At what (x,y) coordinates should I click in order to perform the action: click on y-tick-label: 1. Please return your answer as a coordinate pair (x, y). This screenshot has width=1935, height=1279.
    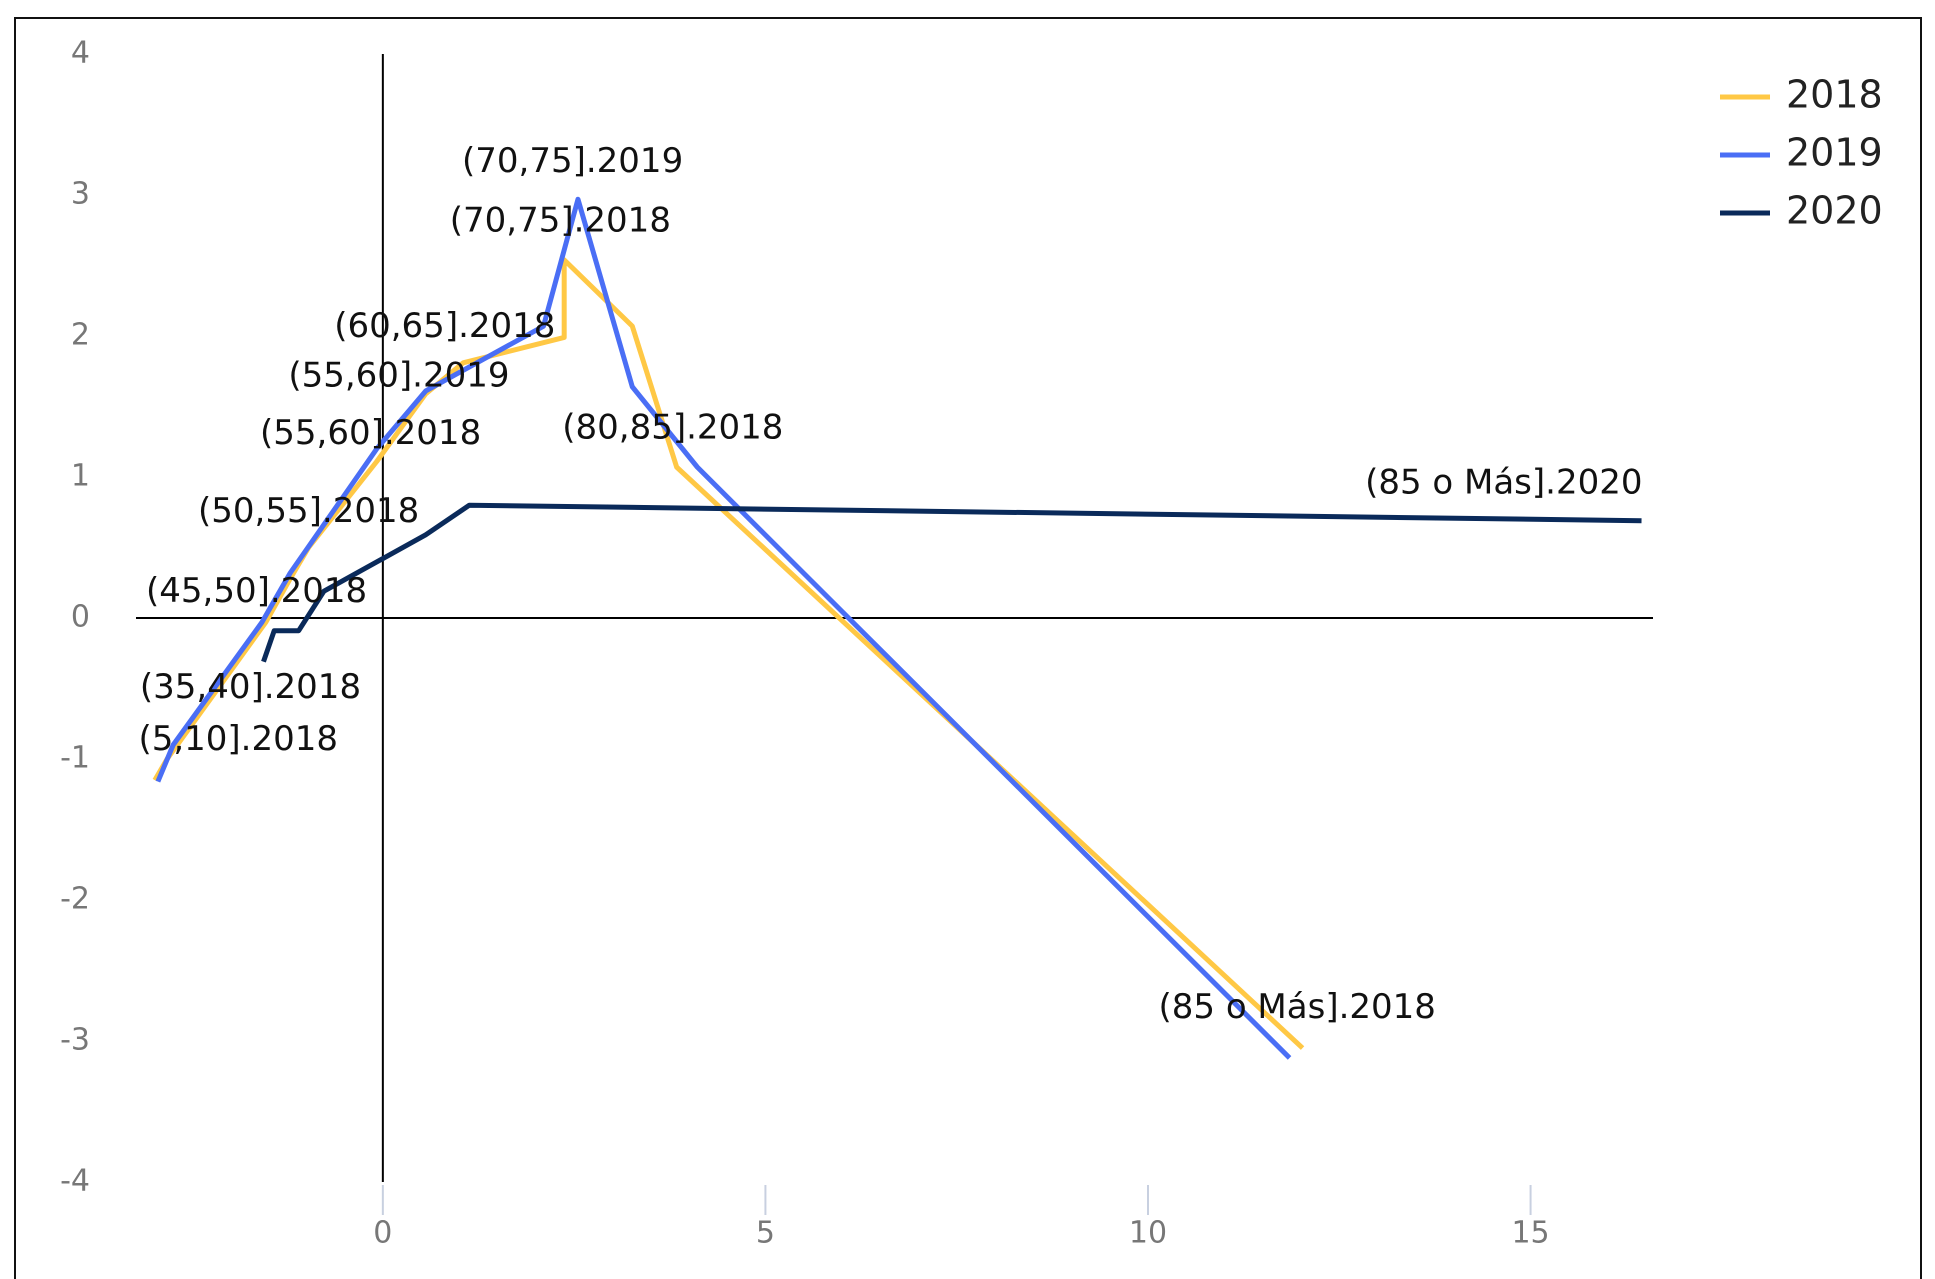
    Looking at the image, I should click on (80, 476).